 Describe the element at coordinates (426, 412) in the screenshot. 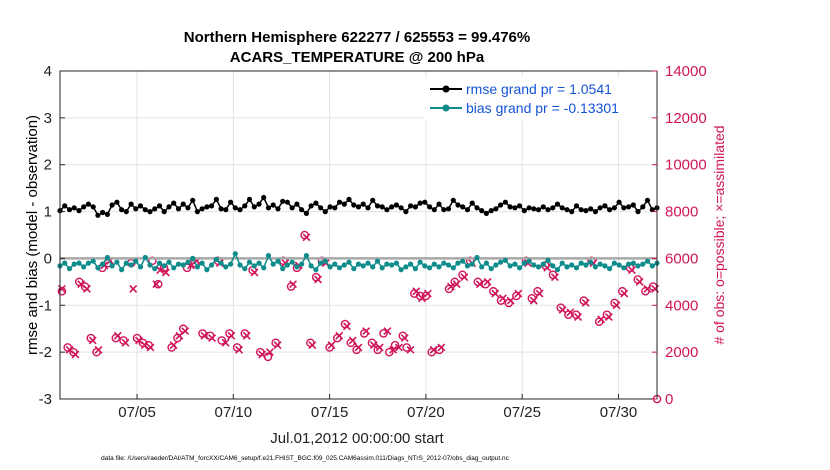

I see `x-tick-label-3: 07/20` at that location.